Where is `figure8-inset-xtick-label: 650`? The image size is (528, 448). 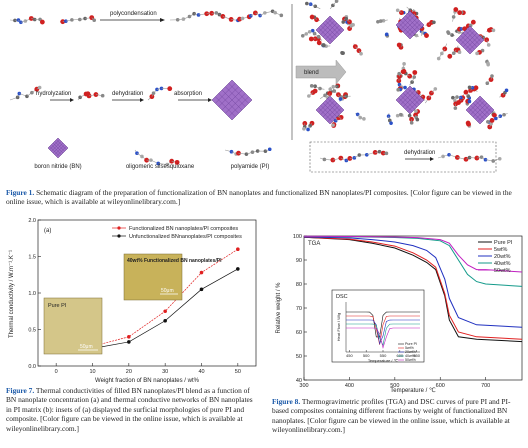
figure8-inset-xtick-label: 650 is located at coordinates (416, 355).